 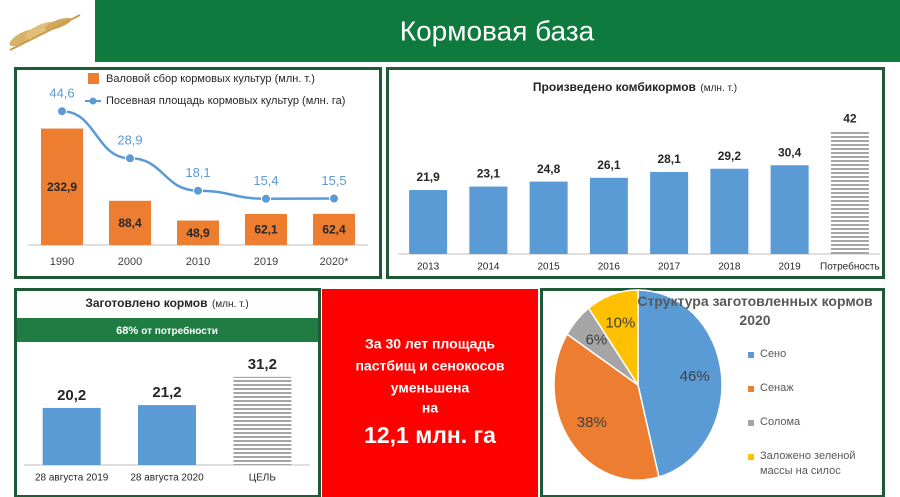 I want to click on x-tick-label: 2020*, so click(x=334, y=262).